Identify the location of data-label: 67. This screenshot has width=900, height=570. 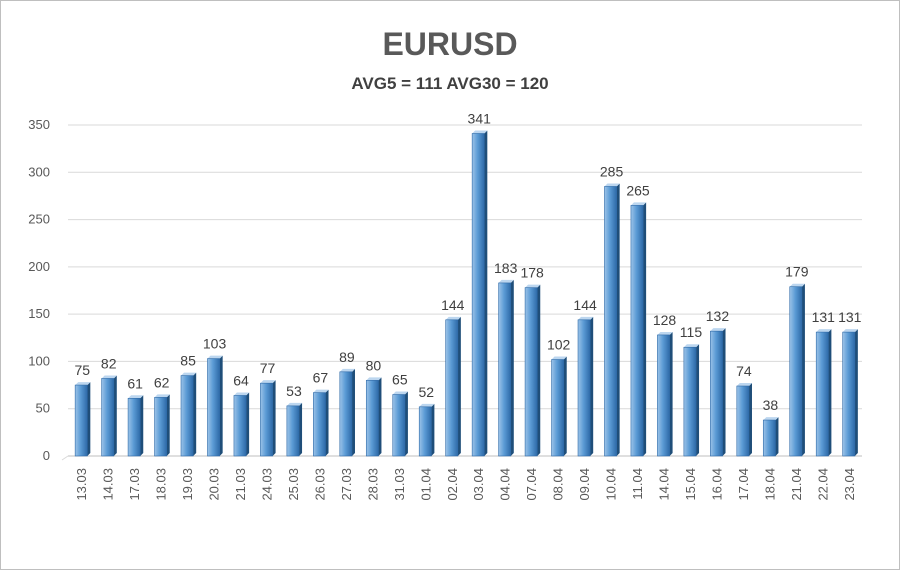
(321, 378).